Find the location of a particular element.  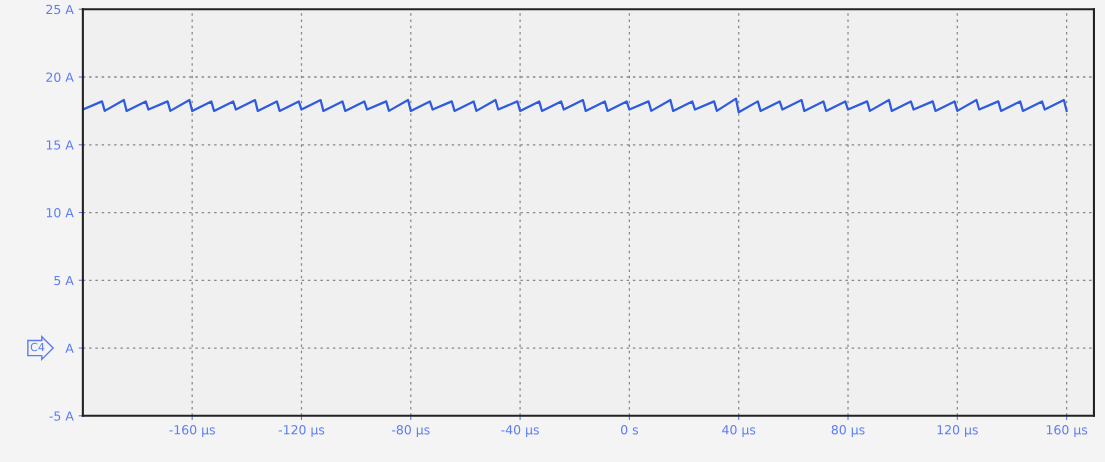

line-series is located at coordinates (575, 105).